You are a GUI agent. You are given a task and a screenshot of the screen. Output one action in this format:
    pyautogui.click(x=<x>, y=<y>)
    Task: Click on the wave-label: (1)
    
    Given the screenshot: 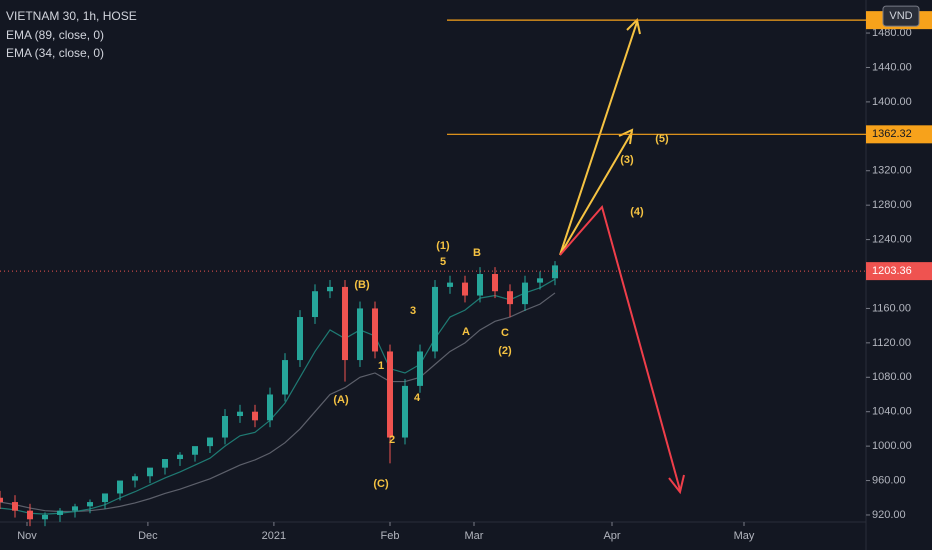 What is the action you would take?
    pyautogui.click(x=443, y=246)
    